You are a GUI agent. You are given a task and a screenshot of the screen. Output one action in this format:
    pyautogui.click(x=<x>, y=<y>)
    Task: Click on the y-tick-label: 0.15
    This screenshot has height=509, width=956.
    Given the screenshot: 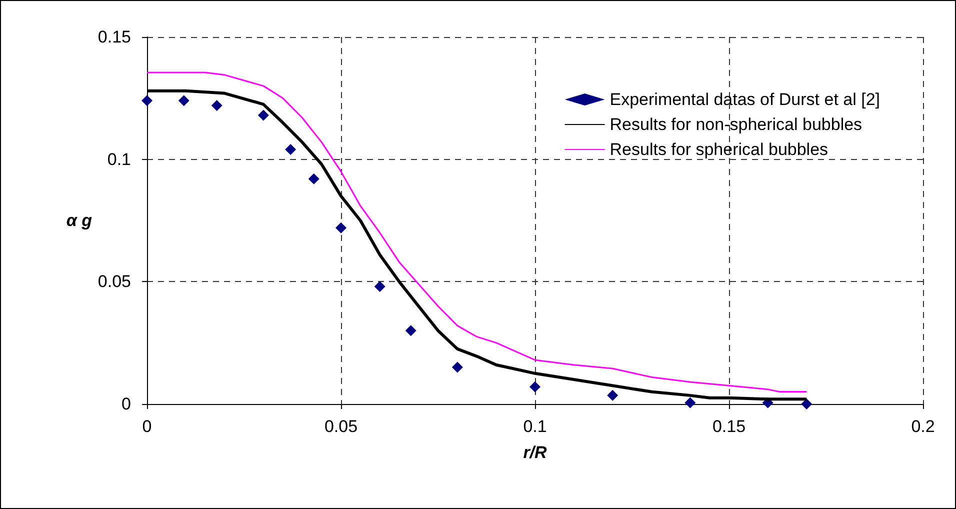 What is the action you would take?
    pyautogui.click(x=114, y=37)
    